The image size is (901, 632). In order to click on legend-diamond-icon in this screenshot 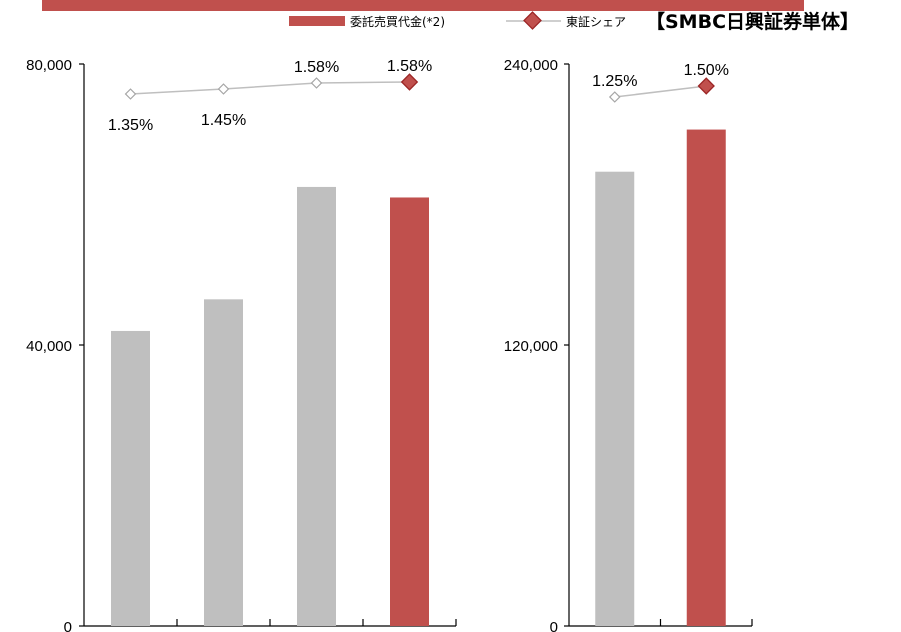, I will do `click(532, 20)`.